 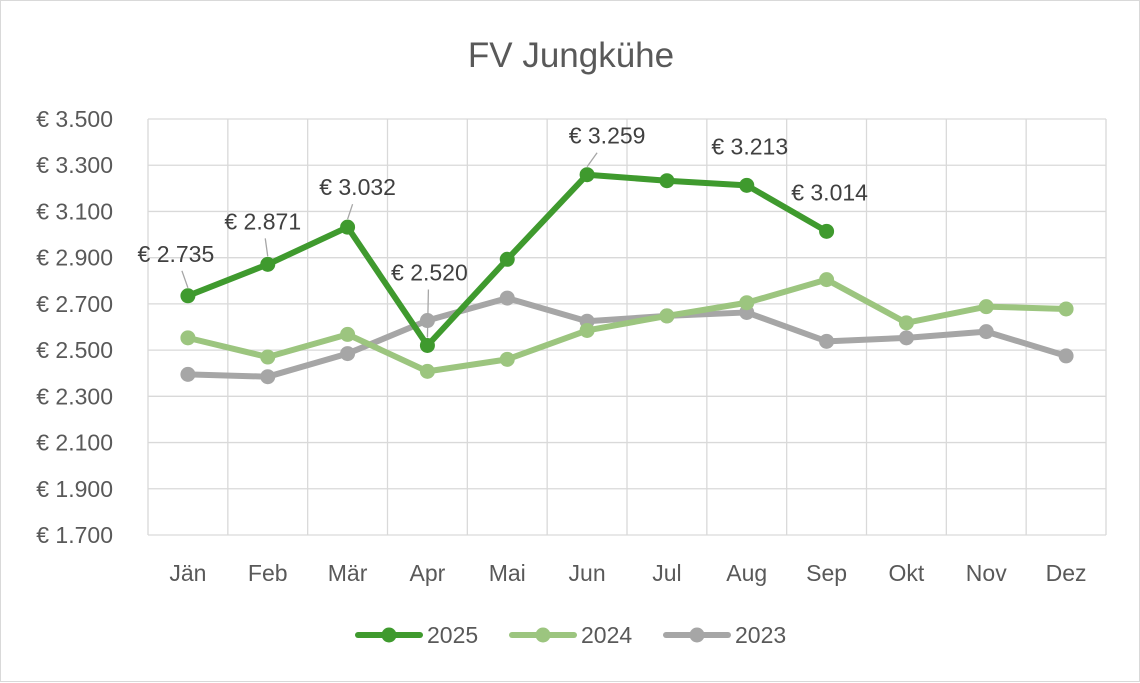 I want to click on x-tick-label: Okt, so click(x=907, y=573).